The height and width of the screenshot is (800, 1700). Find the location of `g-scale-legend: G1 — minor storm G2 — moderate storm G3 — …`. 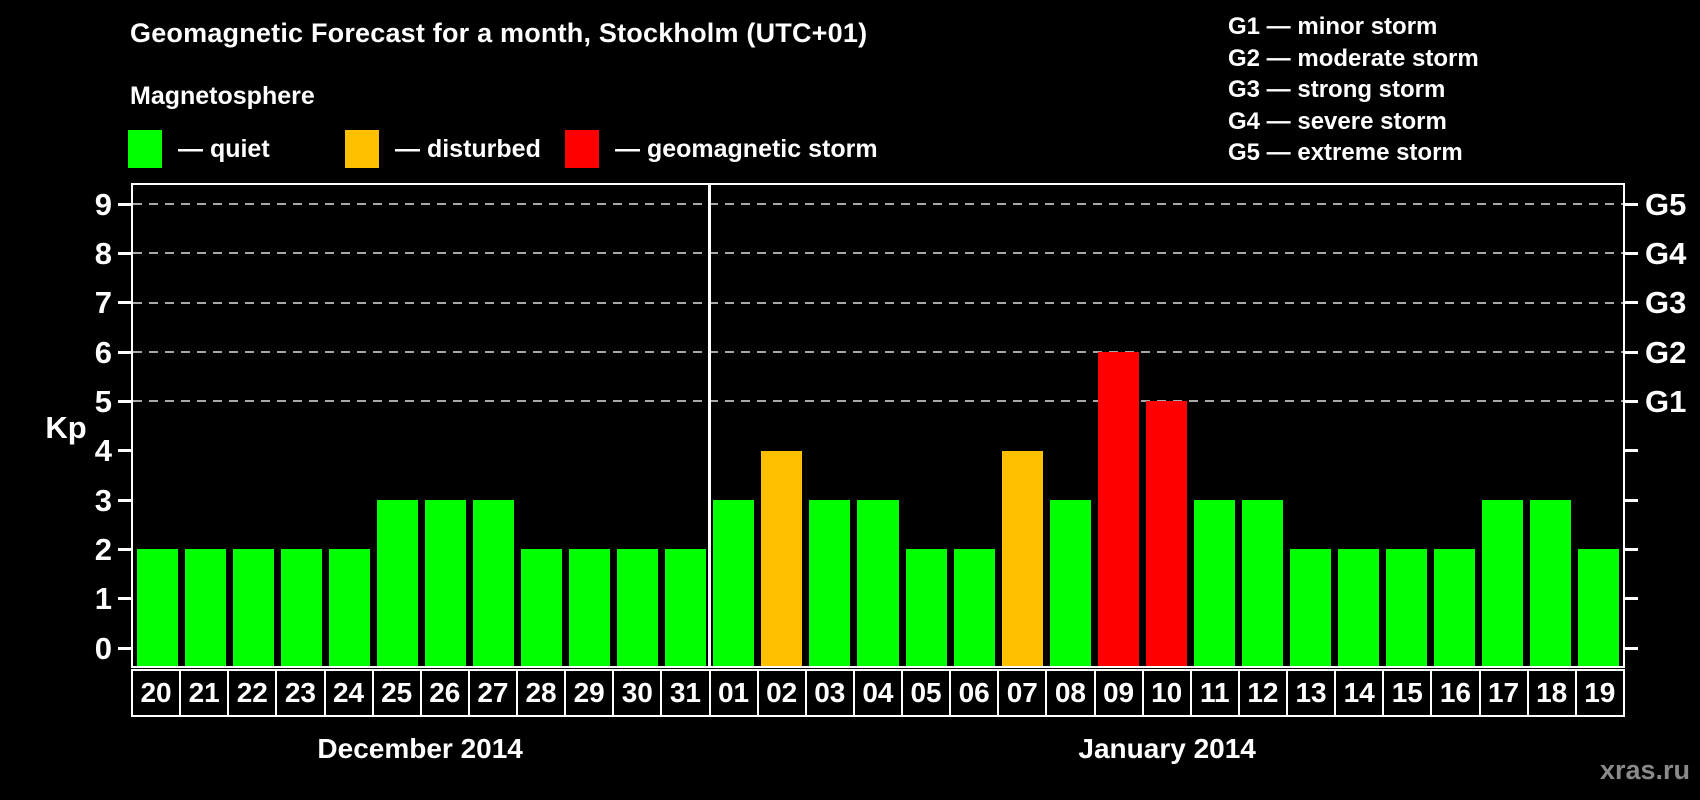

g-scale-legend: G1 — minor storm G2 — moderate storm G3 — … is located at coordinates (1353, 90).